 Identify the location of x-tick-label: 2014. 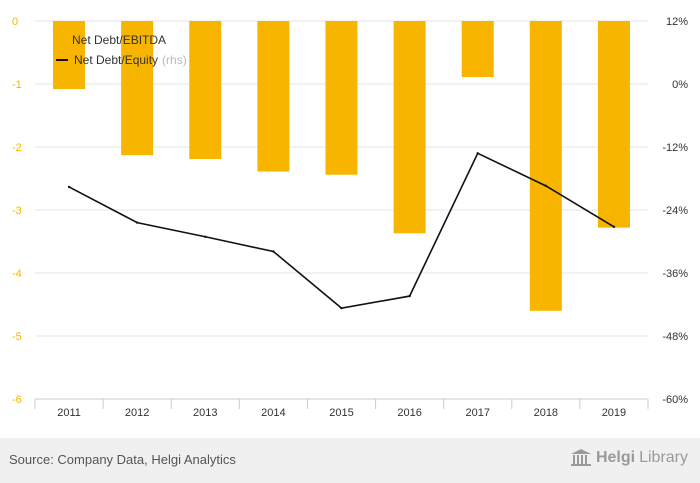
(273, 413).